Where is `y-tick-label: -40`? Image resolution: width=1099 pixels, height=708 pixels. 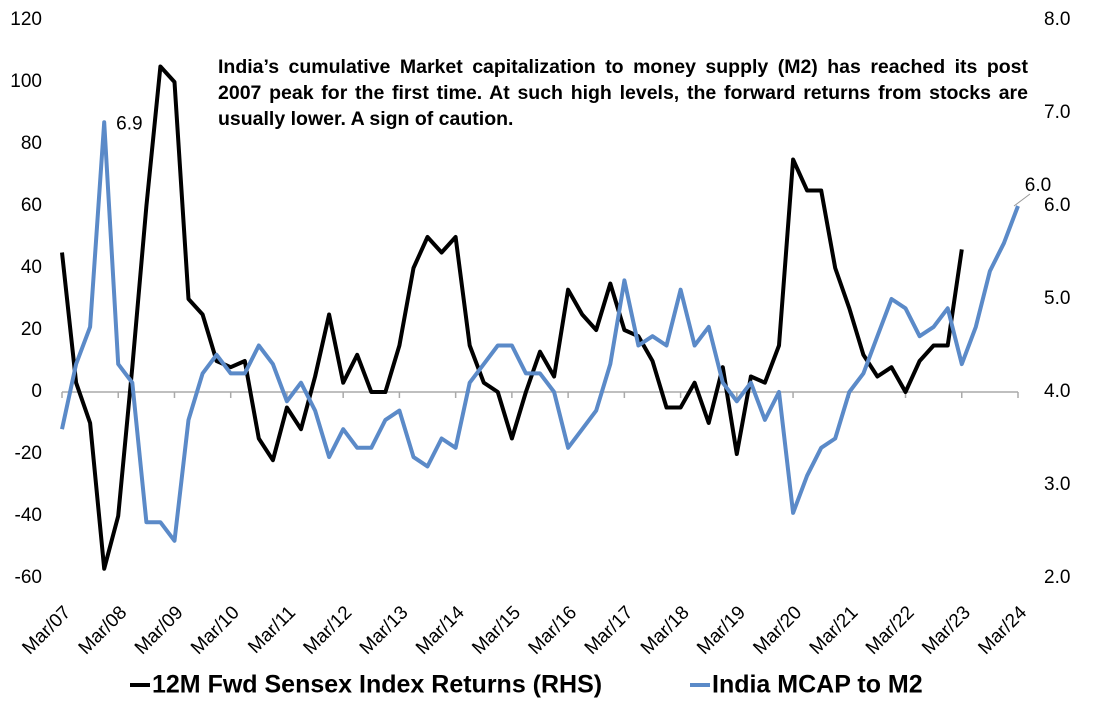
y-tick-label: -40 is located at coordinates (28, 515).